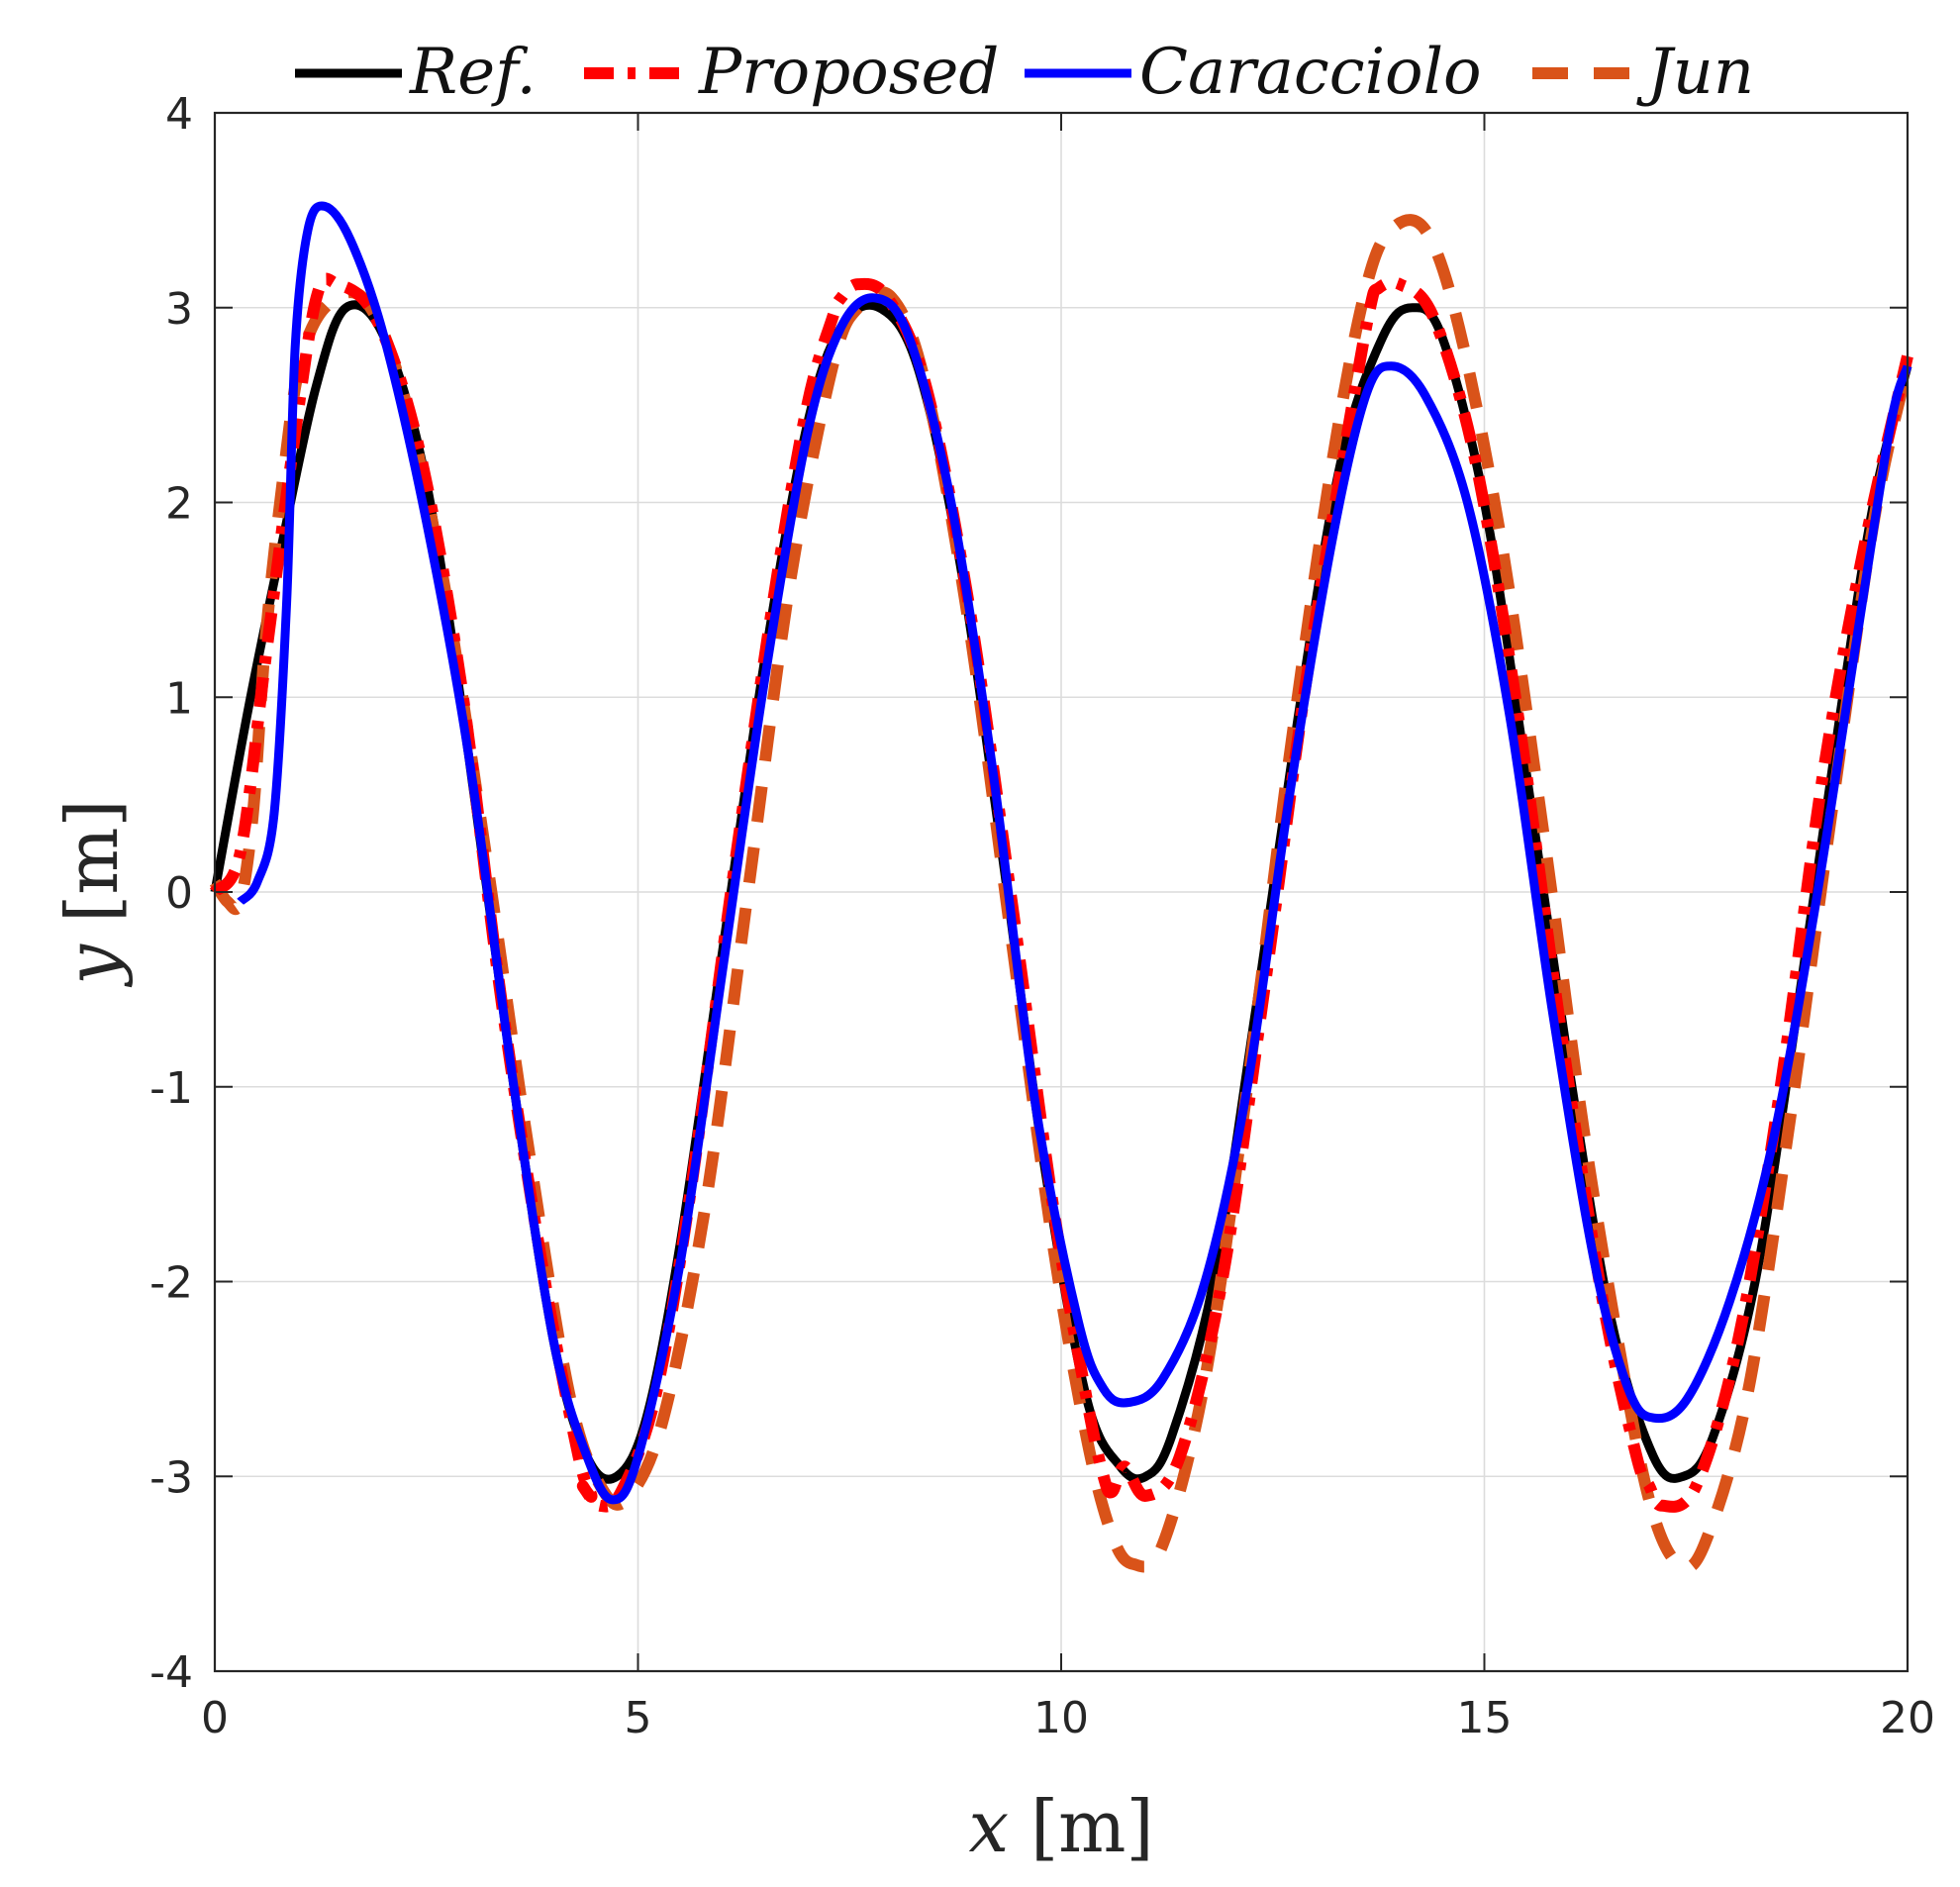  I want to click on x-tick-label: 5, so click(638, 1718).